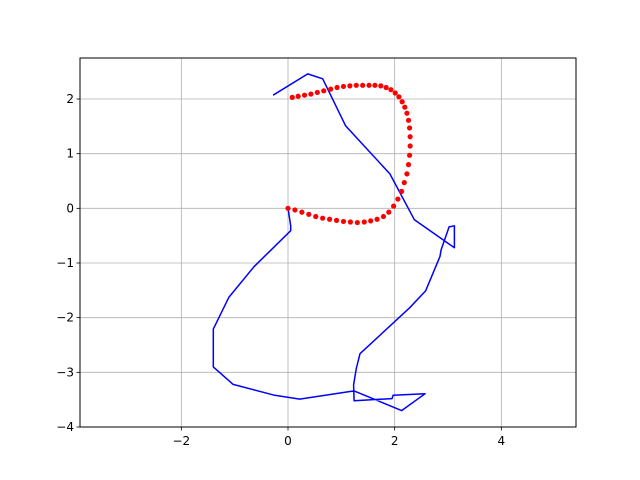  Describe the element at coordinates (70, 99) in the screenshot. I see `y-tick-label: 2` at that location.